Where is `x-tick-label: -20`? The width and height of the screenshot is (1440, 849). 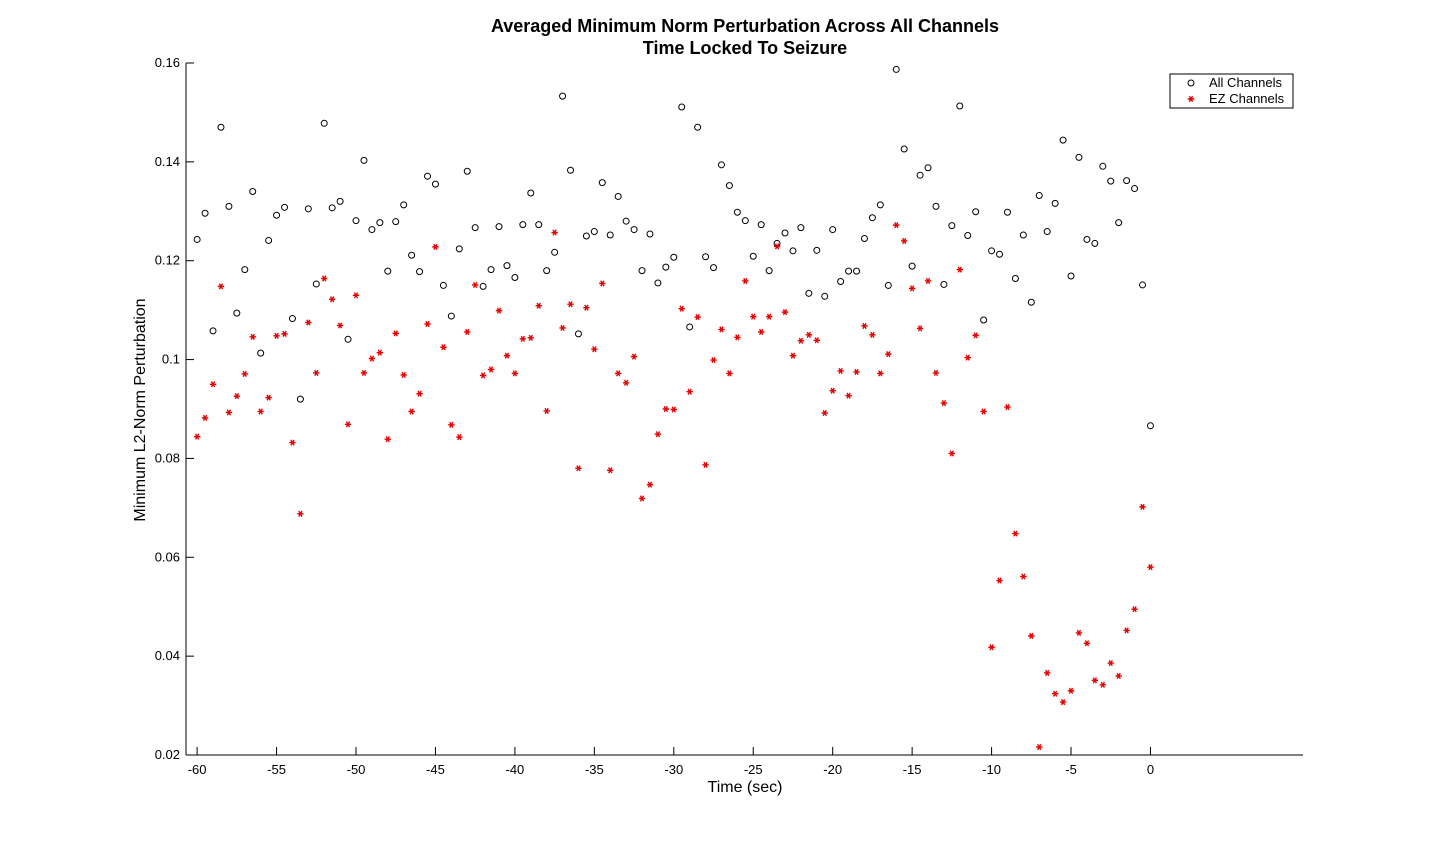
x-tick-label: -20 is located at coordinates (832, 769).